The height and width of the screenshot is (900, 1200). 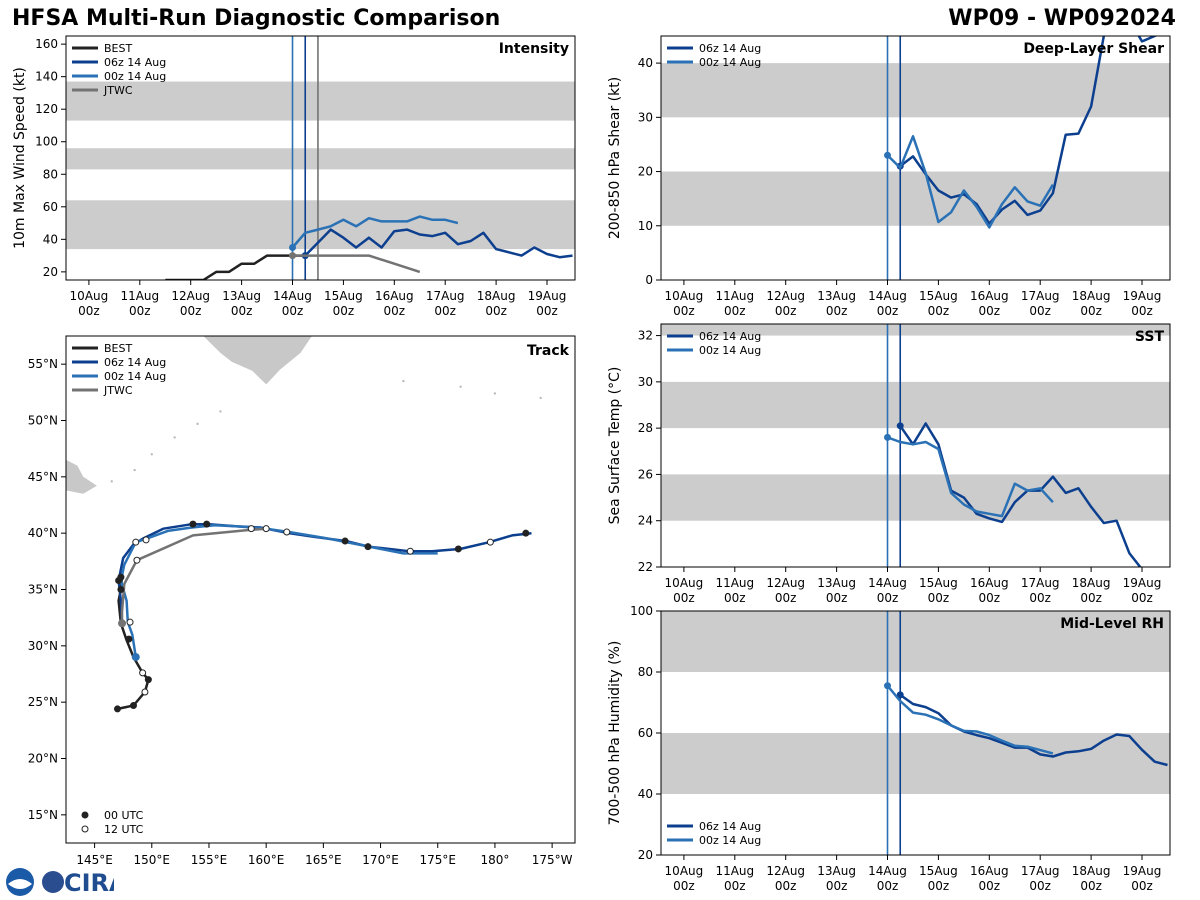 What do you see at coordinates (785, 303) in the screenshot?
I see `shear-xtick-label: 12Aug 00z` at bounding box center [785, 303].